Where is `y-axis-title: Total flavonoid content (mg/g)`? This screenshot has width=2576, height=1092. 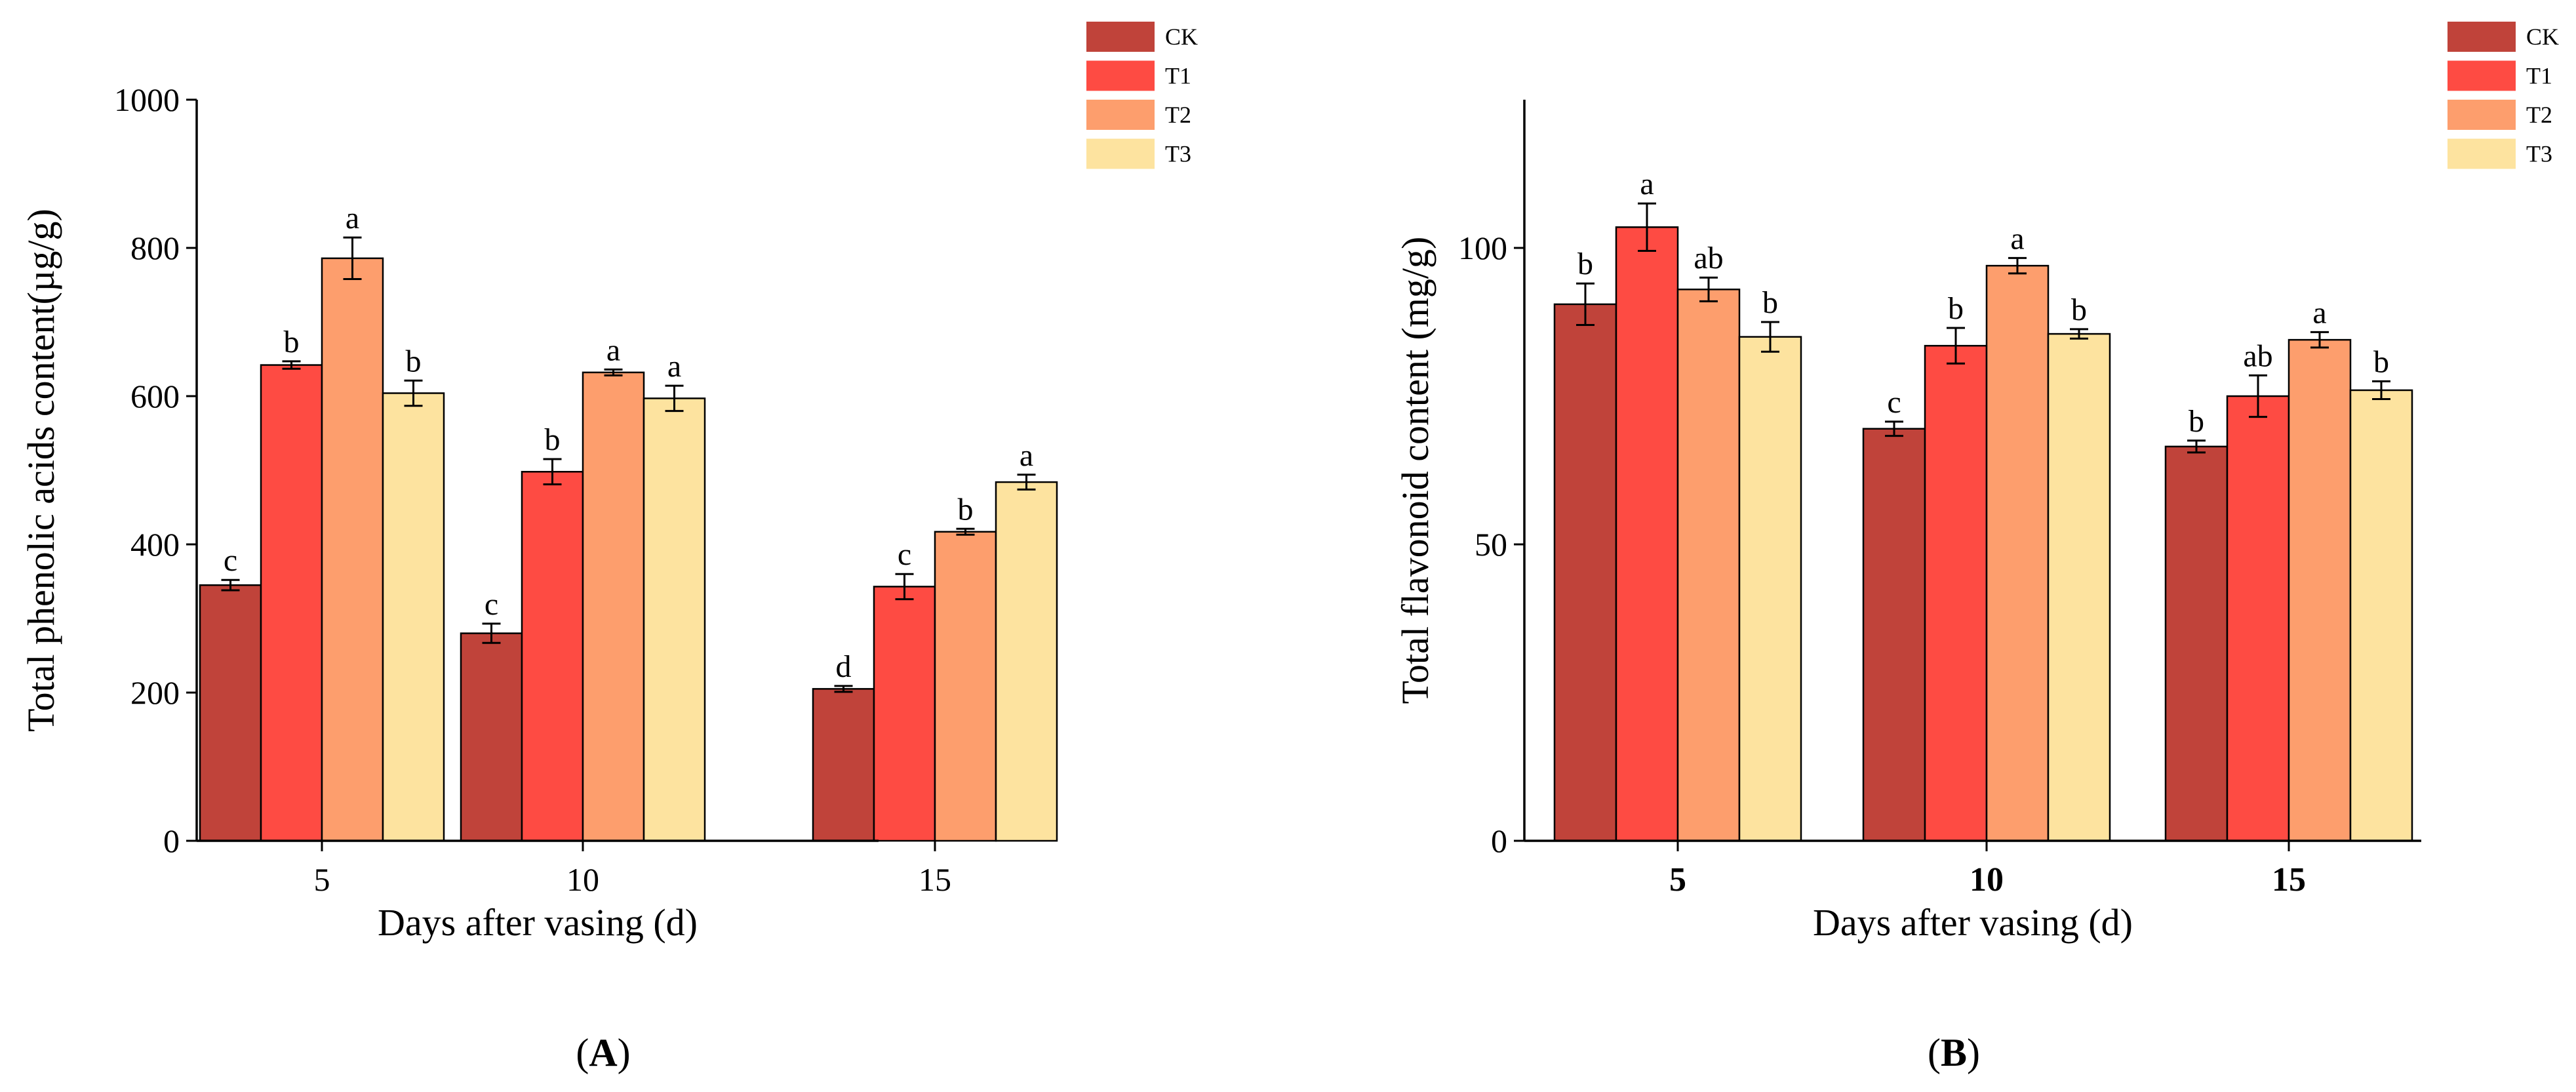 y-axis-title: Total flavonoid content (mg/g) is located at coordinates (1415, 470).